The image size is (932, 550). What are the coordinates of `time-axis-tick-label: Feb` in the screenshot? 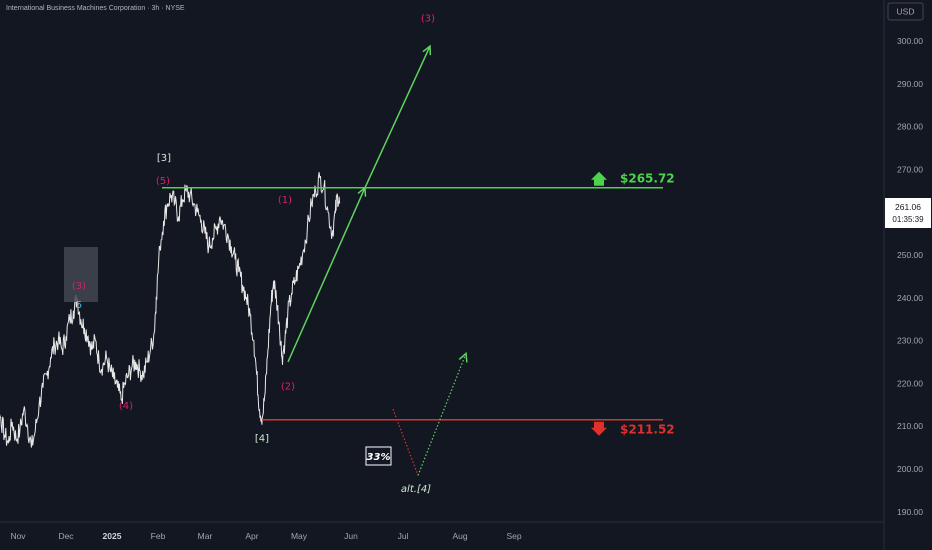 It's located at (158, 536).